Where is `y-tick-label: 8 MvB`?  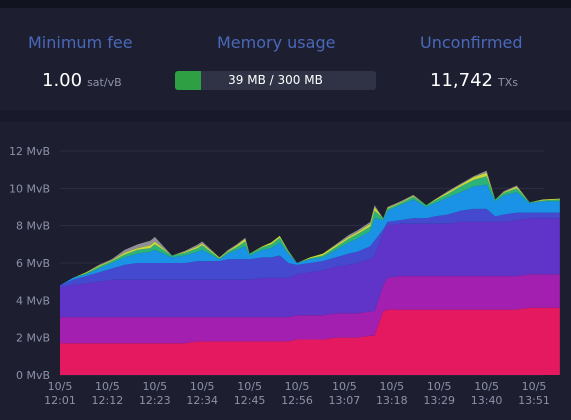 y-tick-label: 8 MvB is located at coordinates (33, 226).